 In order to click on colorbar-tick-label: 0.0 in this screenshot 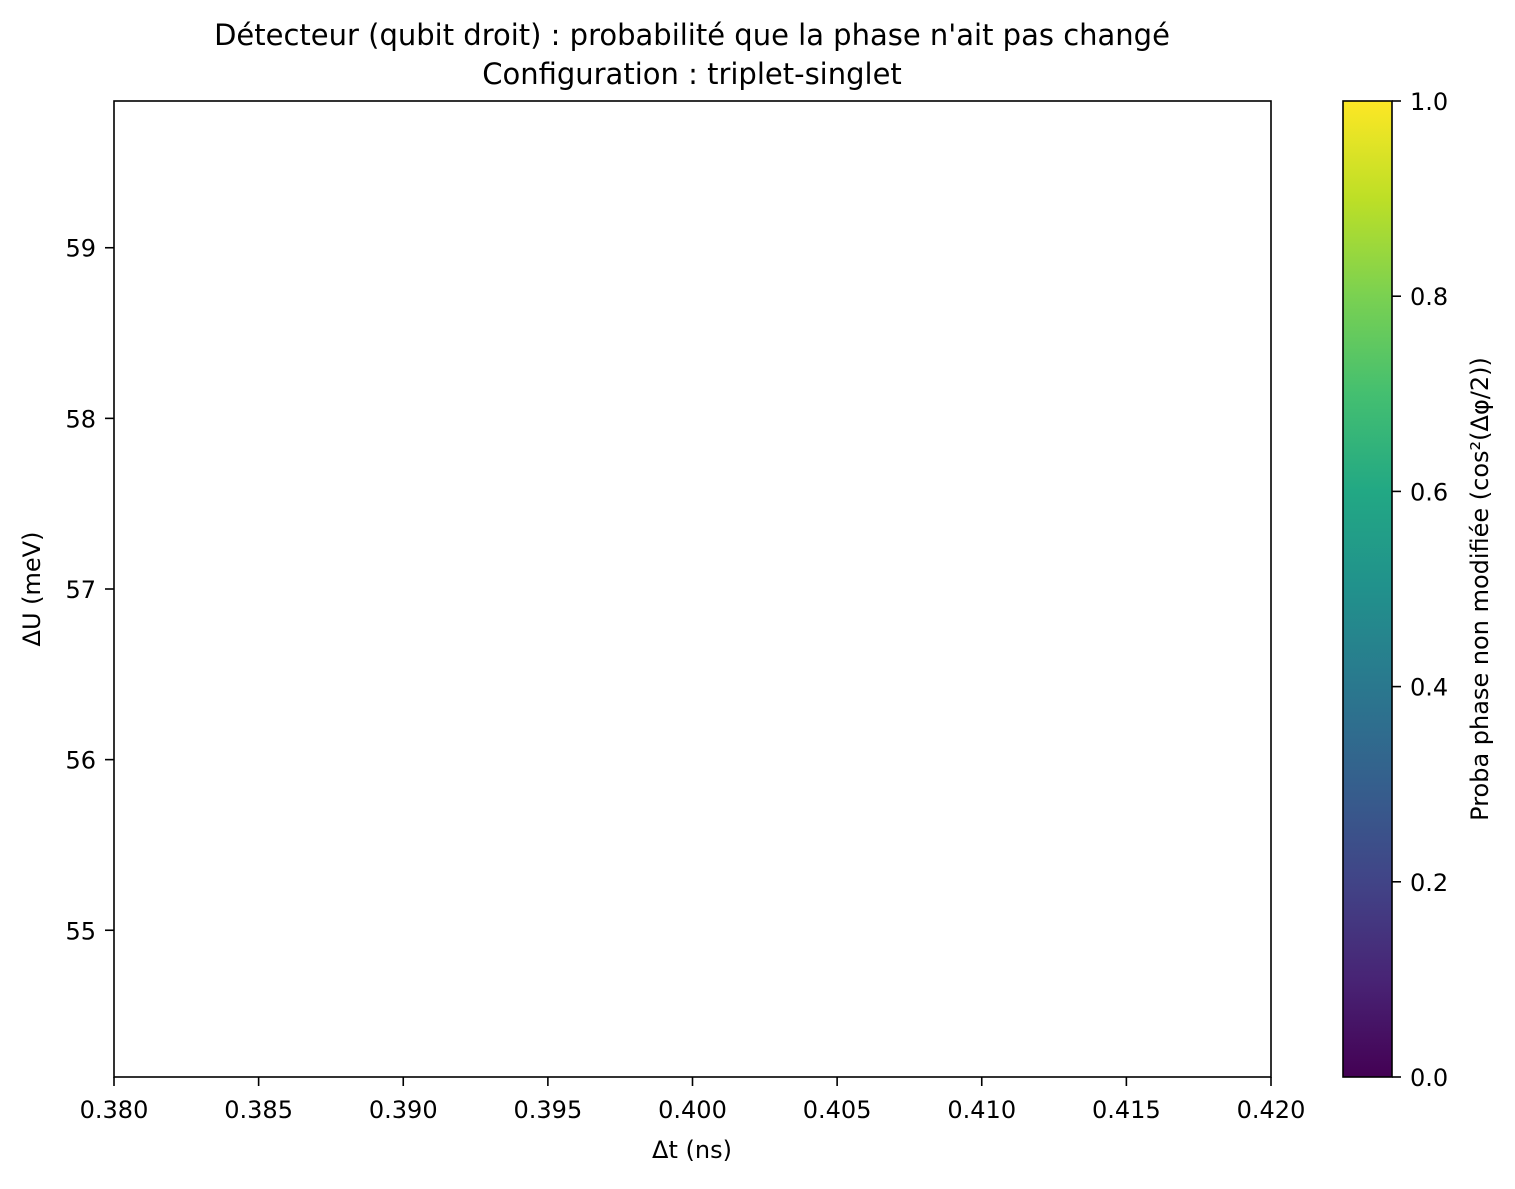, I will do `click(1429, 1078)`.